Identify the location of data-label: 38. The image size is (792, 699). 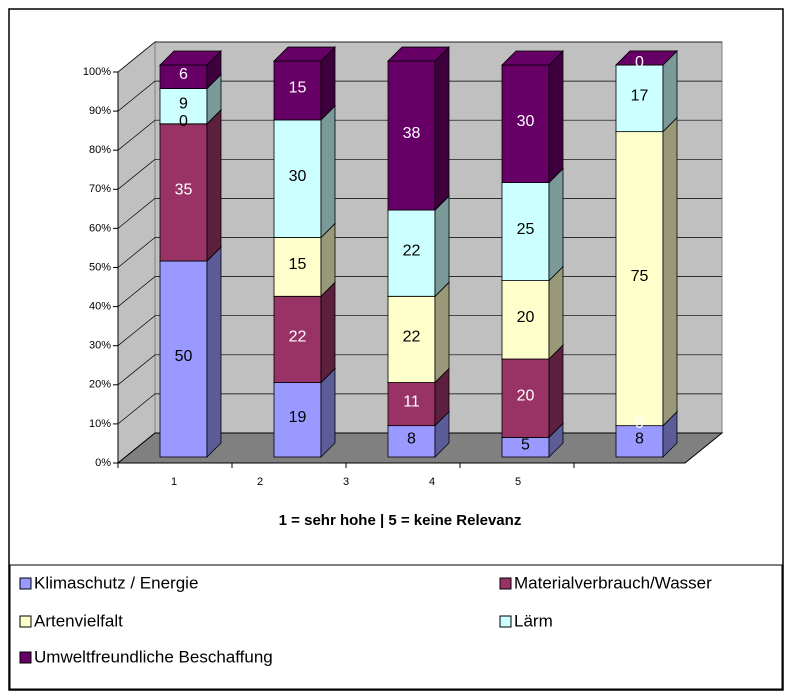
(412, 133).